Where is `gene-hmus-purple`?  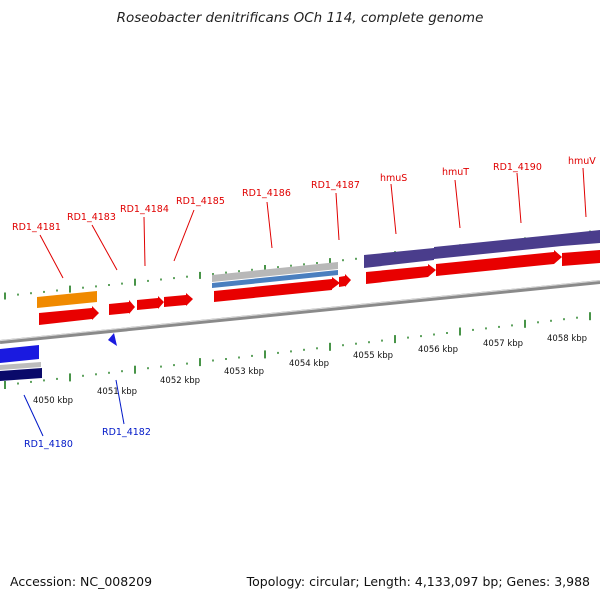
gene-hmus-purple is located at coordinates (399, 258).